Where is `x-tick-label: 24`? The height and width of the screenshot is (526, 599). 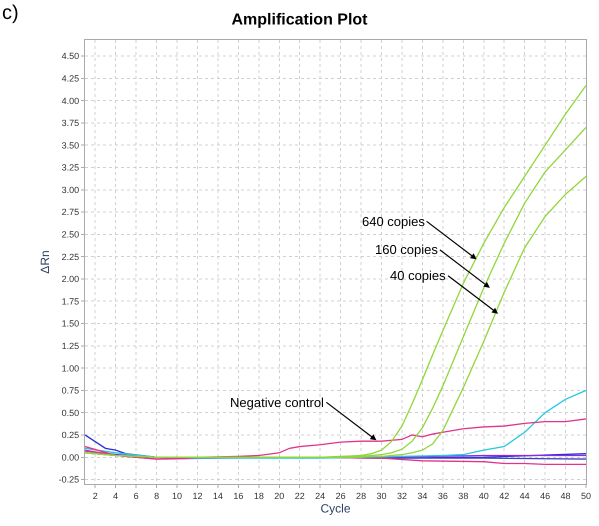
x-tick-label: 24 is located at coordinates (320, 495).